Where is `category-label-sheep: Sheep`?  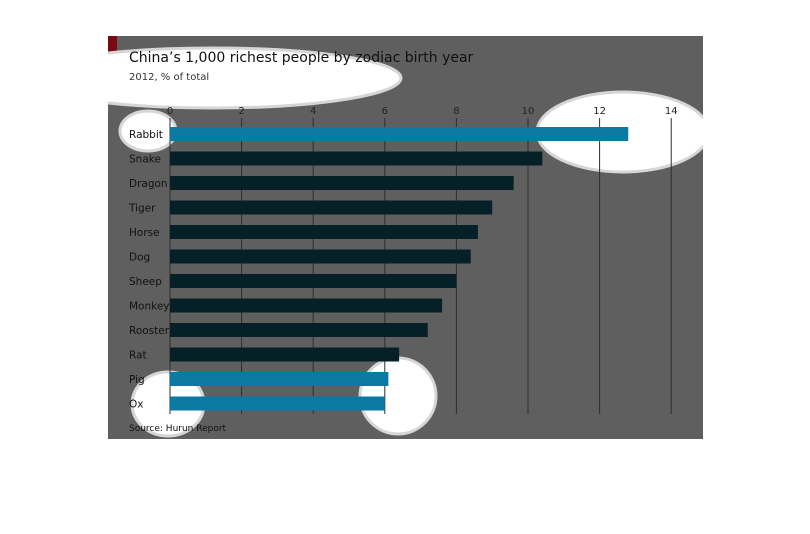 category-label-sheep: Sheep is located at coordinates (145, 282).